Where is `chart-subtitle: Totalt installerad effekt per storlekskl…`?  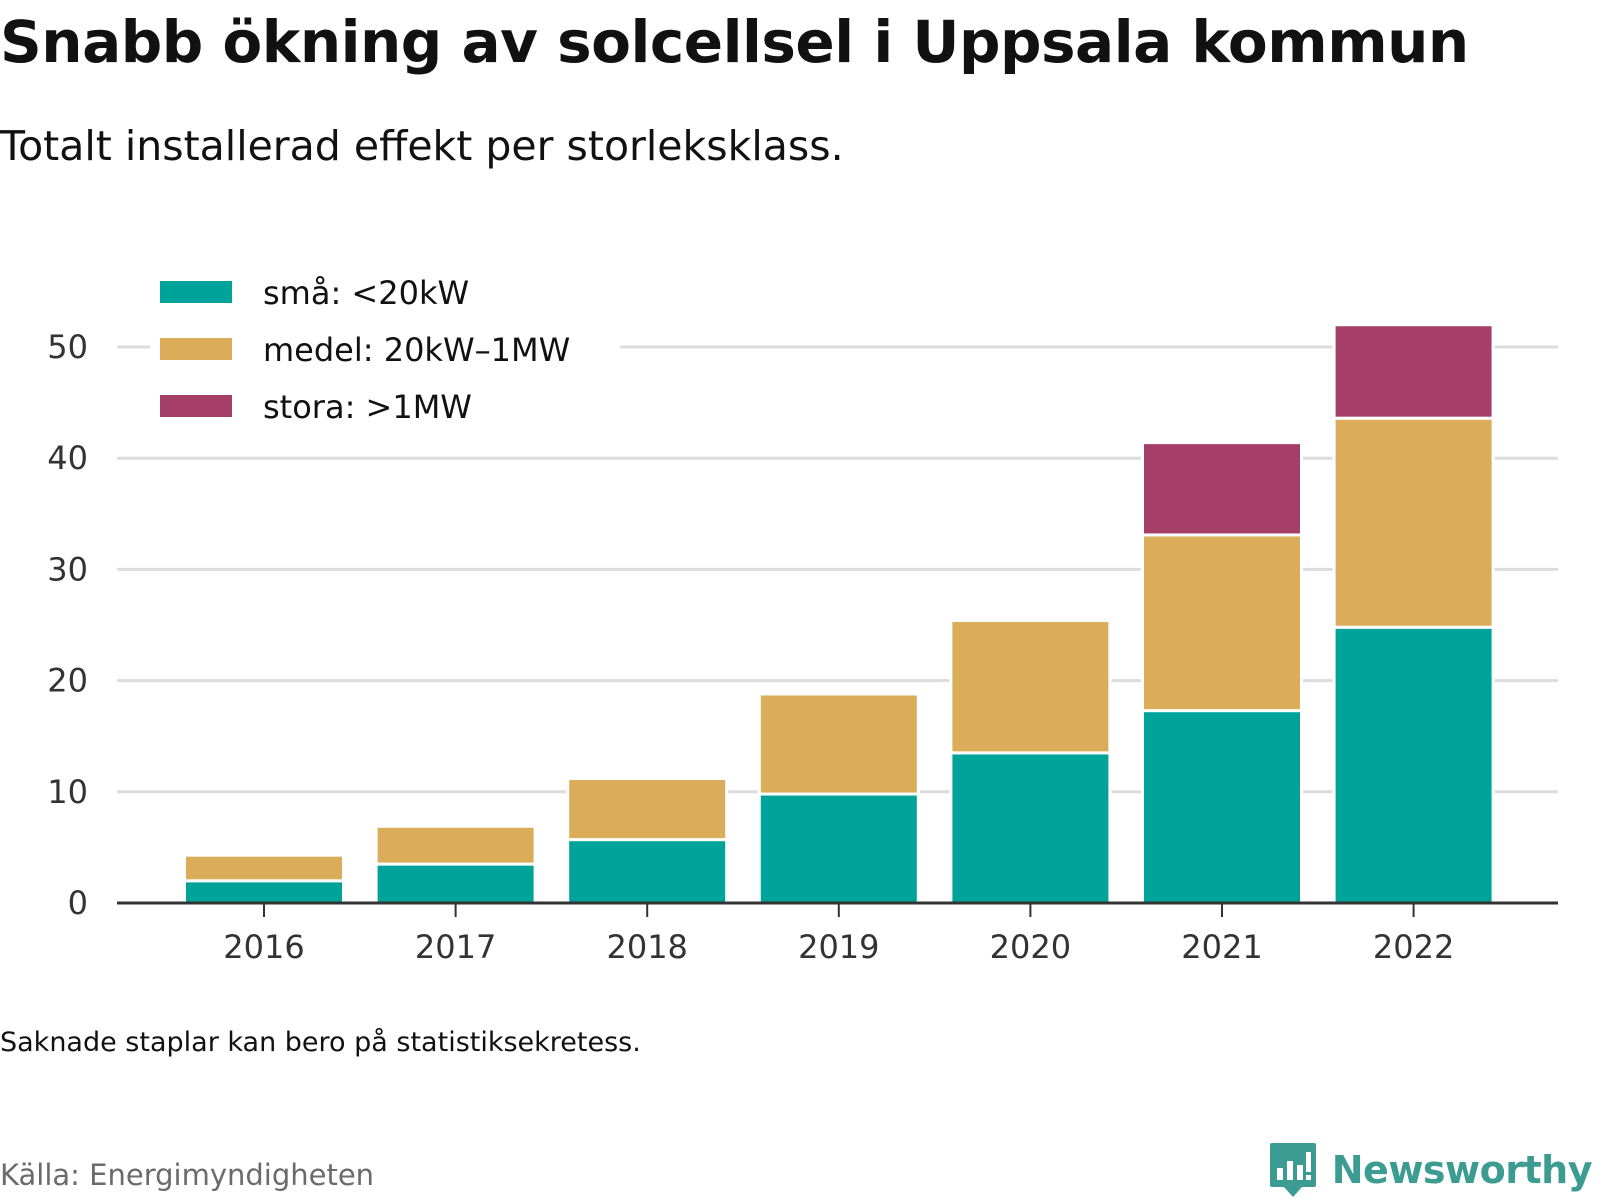 chart-subtitle: Totalt installerad effekt per storlekskl… is located at coordinates (422, 146).